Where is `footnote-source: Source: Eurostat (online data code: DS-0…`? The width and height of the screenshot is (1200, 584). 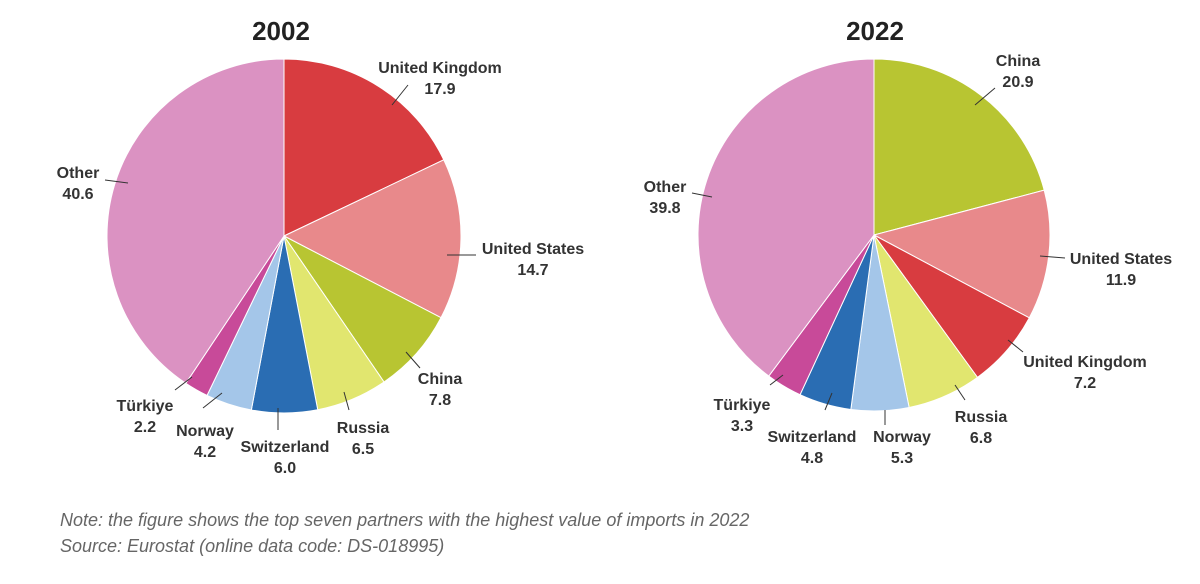
footnote-source: Source: Eurostat (online data code: DS-0… is located at coordinates (252, 546).